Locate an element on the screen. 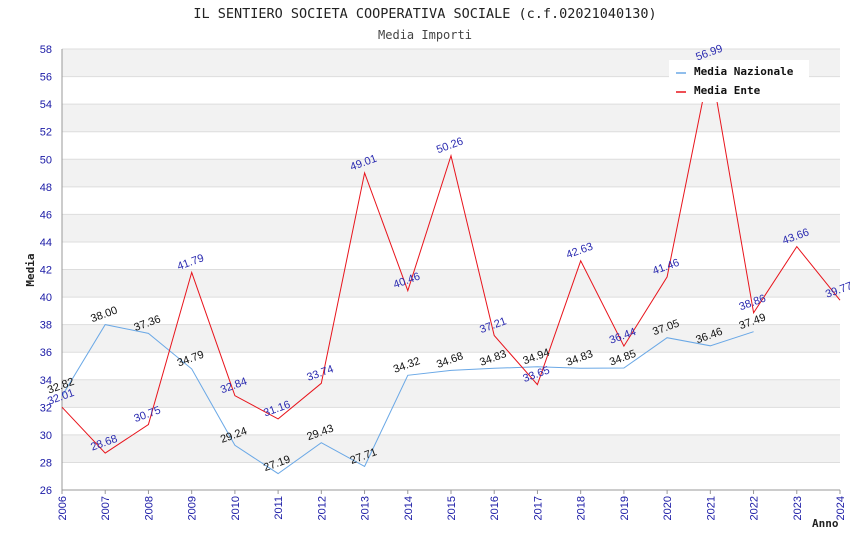 Image resolution: width=850 pixels, height=550 pixels. y-tick-label: 54 is located at coordinates (46, 105).